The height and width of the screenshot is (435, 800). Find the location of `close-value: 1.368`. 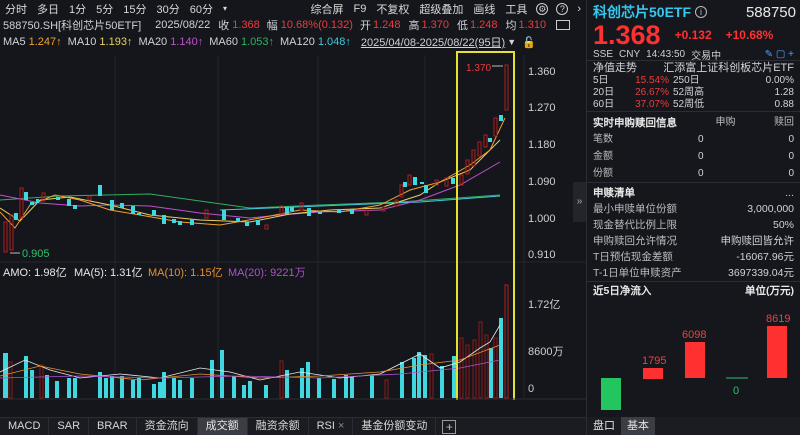

close-value: 1.368 is located at coordinates (246, 25).